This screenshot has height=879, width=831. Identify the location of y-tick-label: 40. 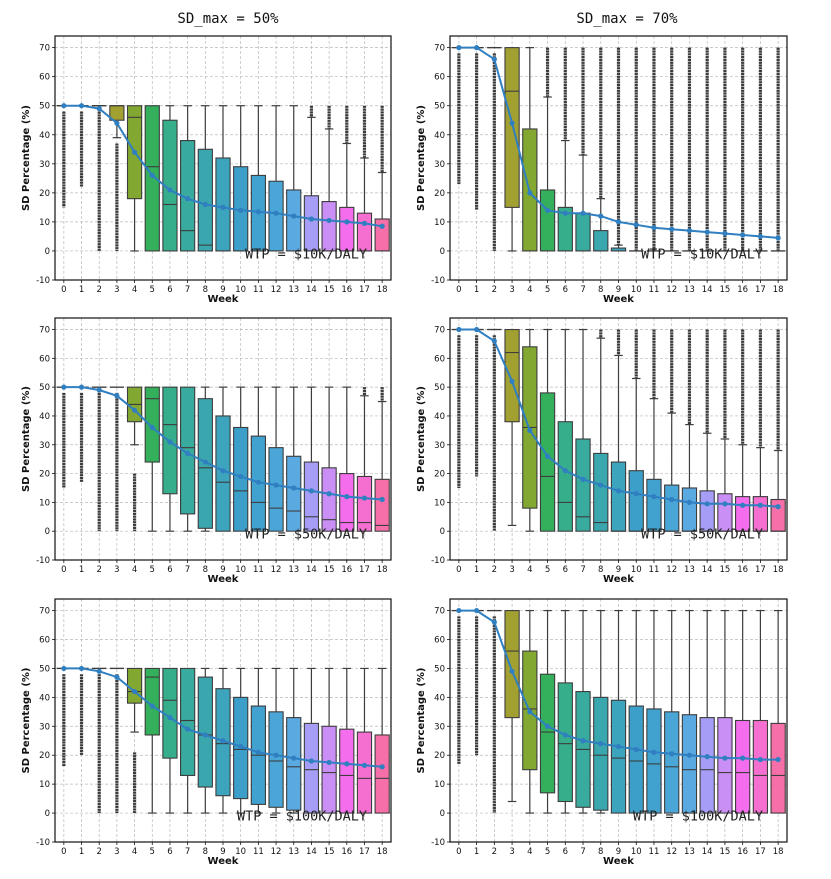
(439, 417).